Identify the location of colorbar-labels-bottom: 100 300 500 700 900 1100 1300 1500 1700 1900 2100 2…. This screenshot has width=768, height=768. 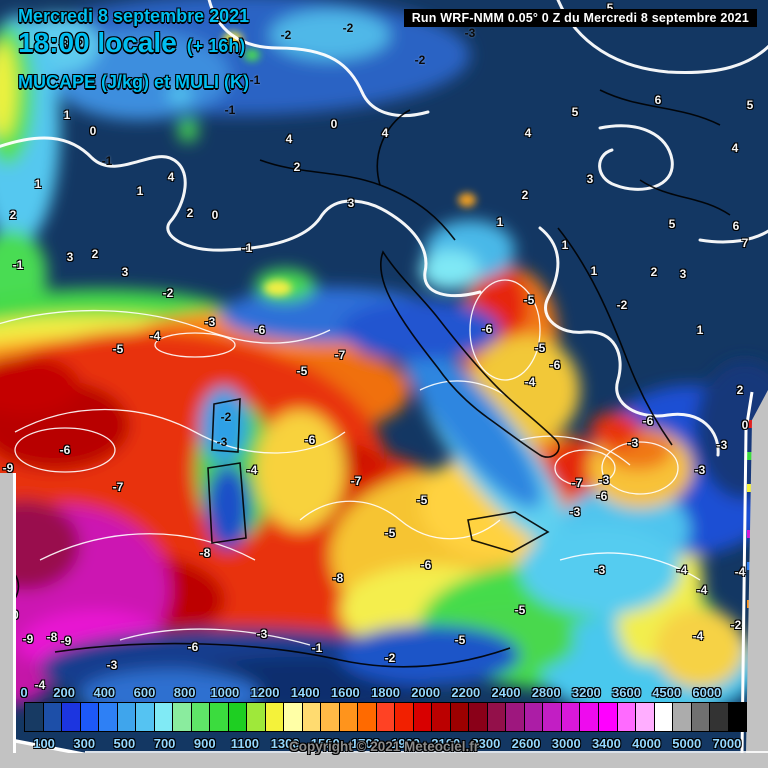
(385, 744).